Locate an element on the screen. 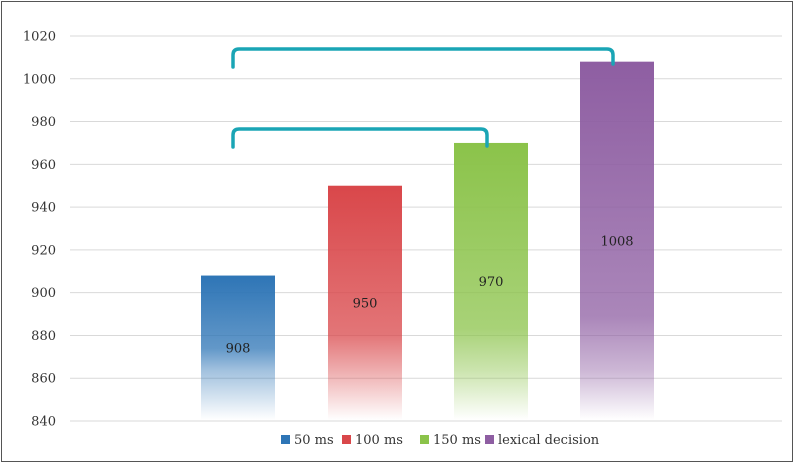 This screenshot has height=464, width=795. y-tick-label: 940 is located at coordinates (43, 208).